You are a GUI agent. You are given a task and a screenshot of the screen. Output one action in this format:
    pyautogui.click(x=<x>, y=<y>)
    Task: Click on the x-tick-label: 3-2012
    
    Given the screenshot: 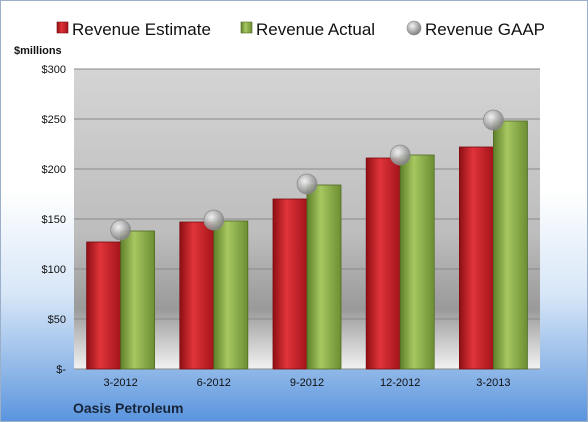 What is the action you would take?
    pyautogui.click(x=120, y=383)
    